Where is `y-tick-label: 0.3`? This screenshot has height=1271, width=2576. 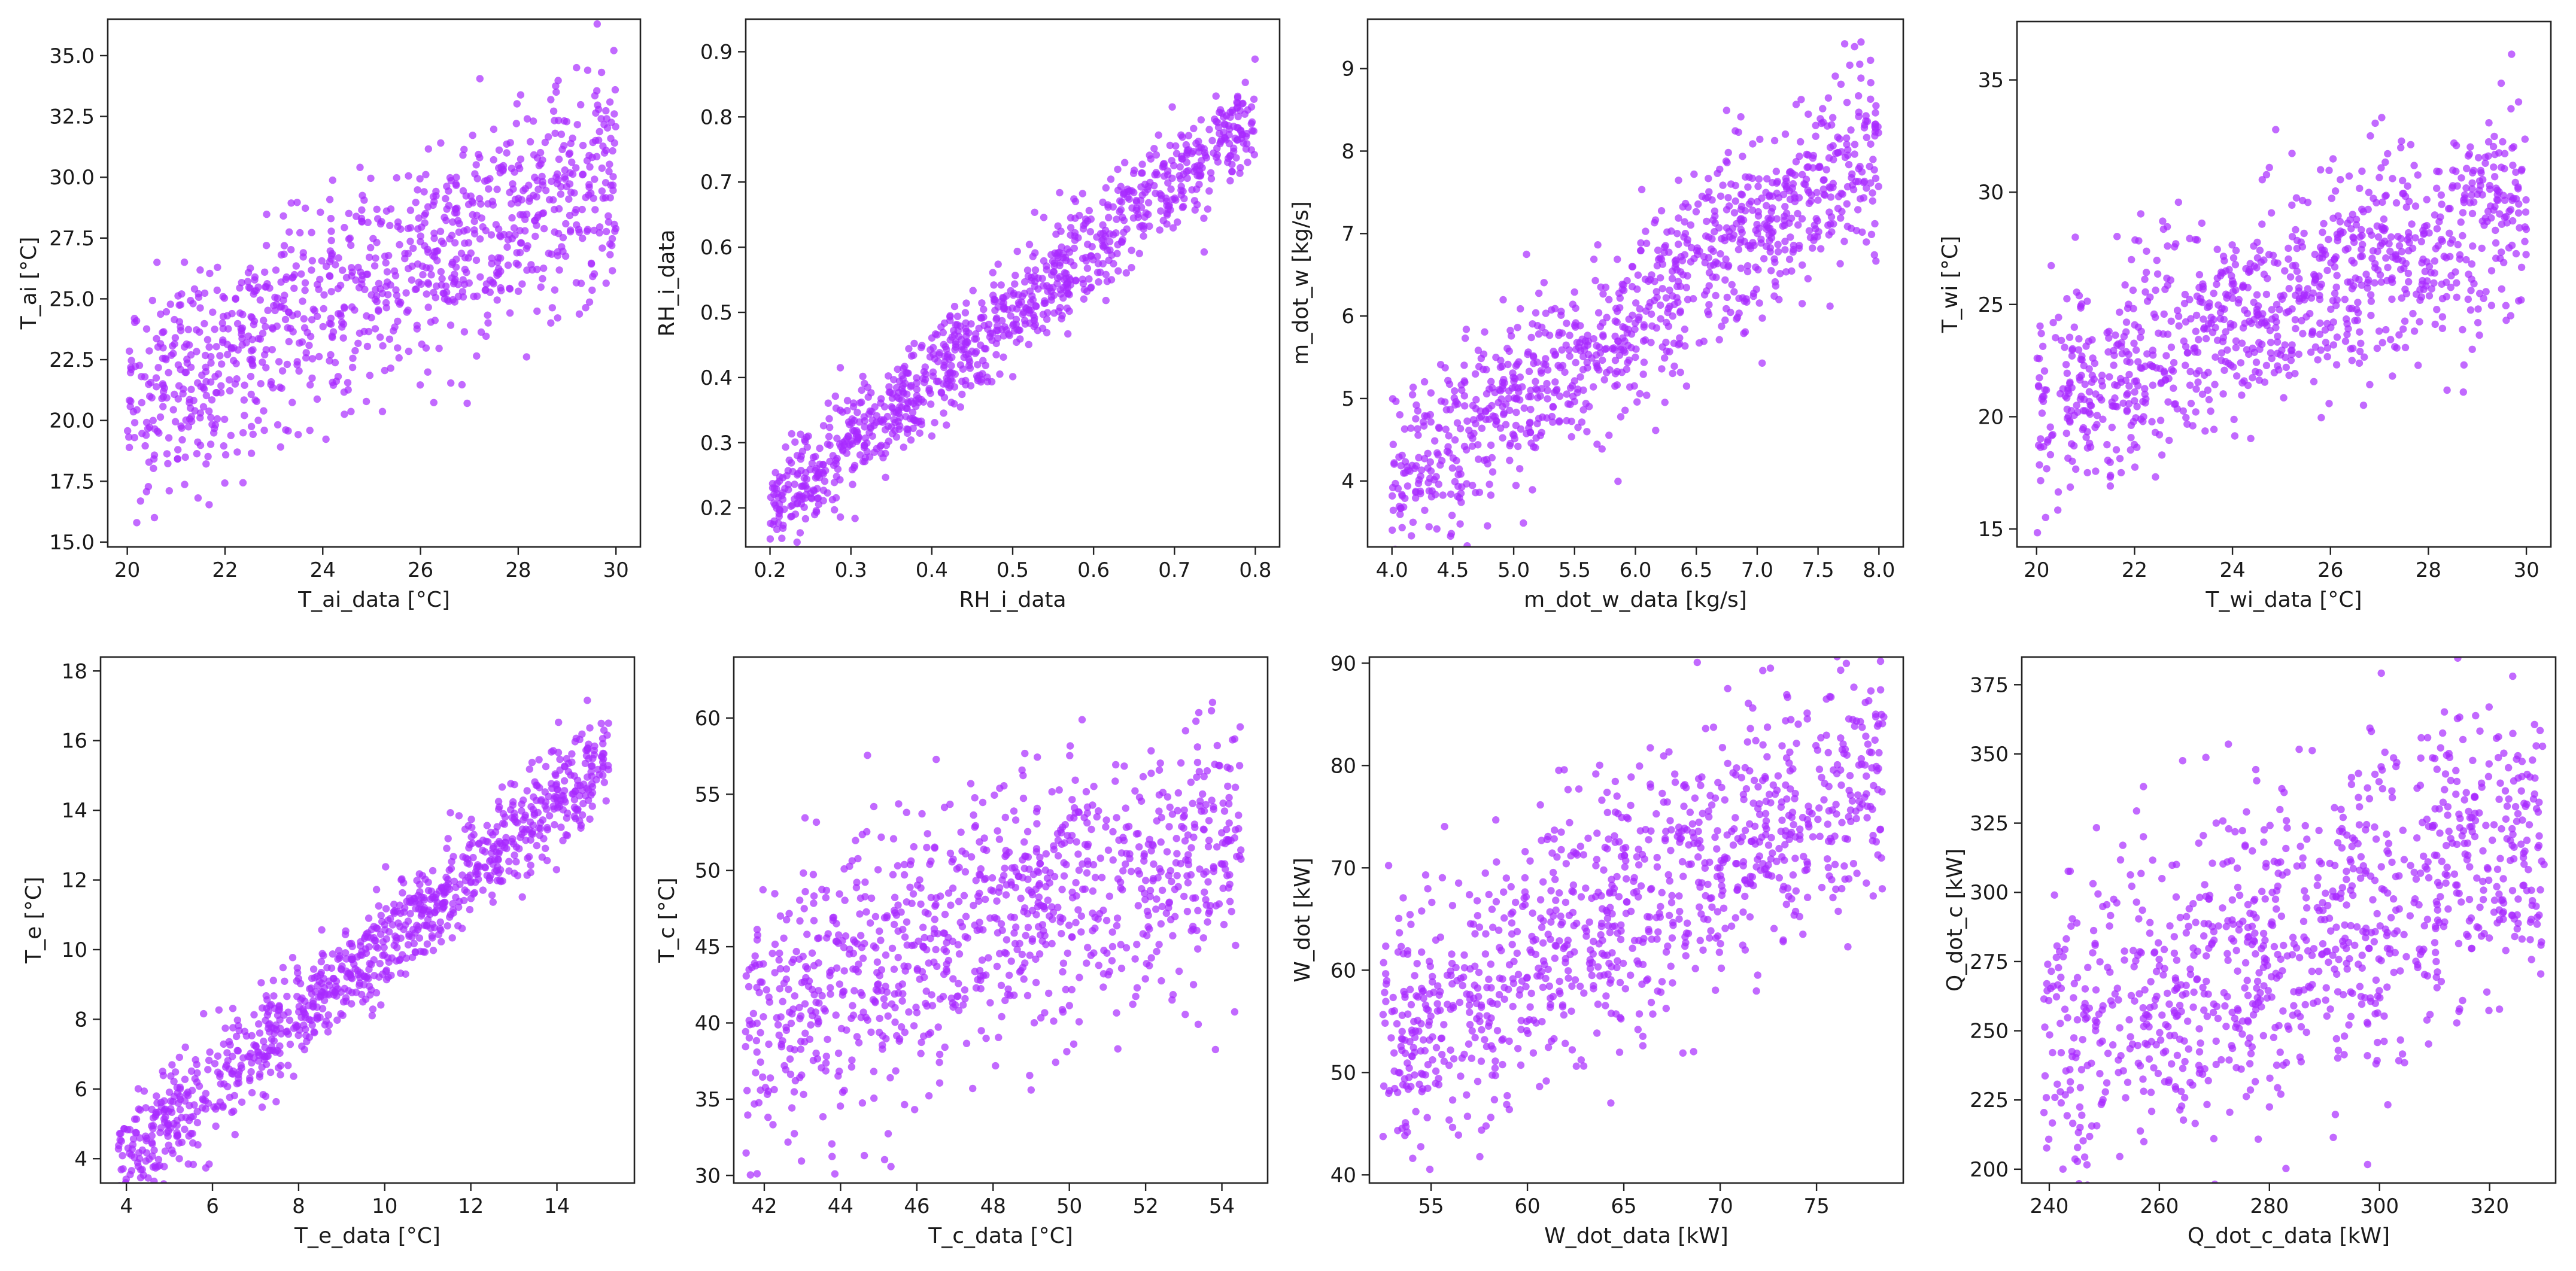
y-tick-label: 0.3 is located at coordinates (716, 443).